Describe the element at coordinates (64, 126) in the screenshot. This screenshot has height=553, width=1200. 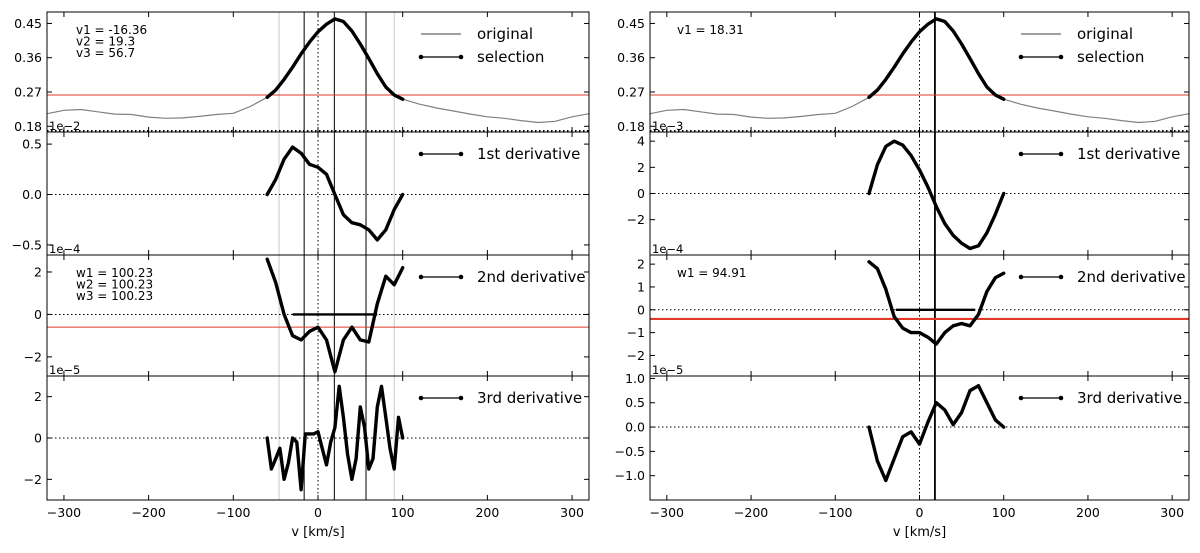
I see `offset-text: 1e−2` at that location.